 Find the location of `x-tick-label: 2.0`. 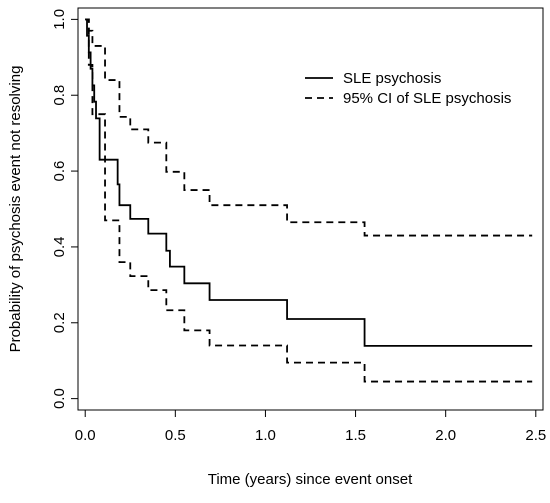

x-tick-label: 2.0 is located at coordinates (445, 435).